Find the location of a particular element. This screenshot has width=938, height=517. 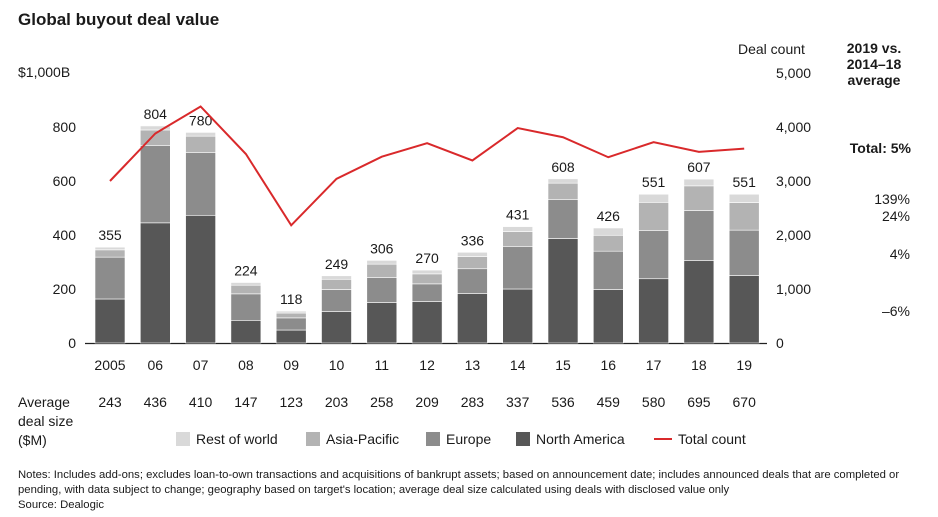

x-tick-label: 18 is located at coordinates (699, 365).